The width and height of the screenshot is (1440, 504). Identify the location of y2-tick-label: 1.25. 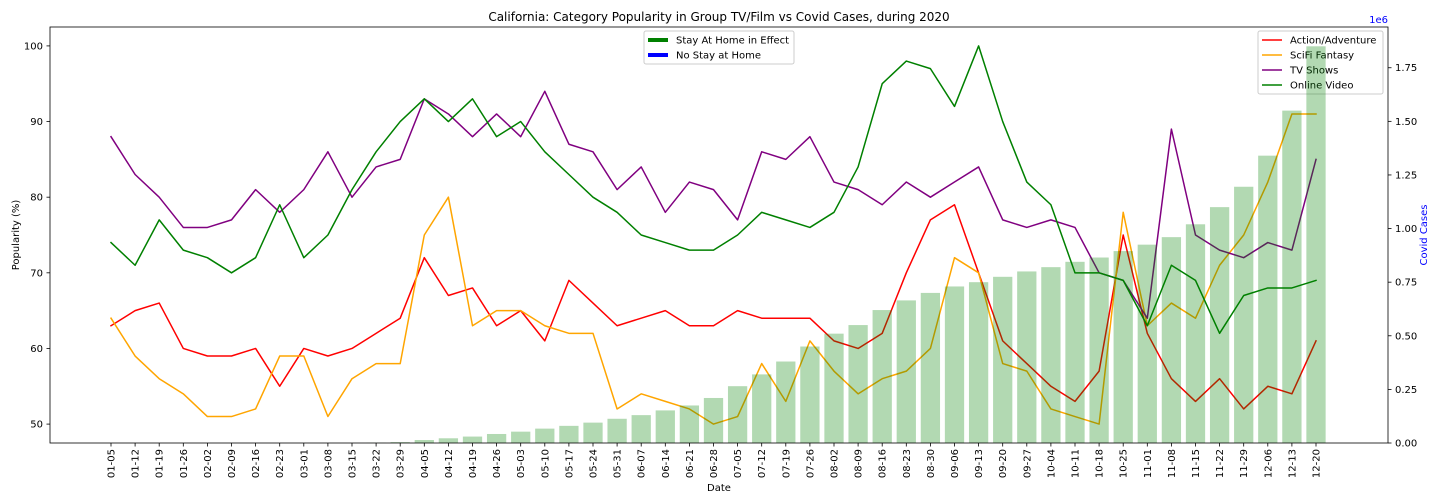
(1406, 175).